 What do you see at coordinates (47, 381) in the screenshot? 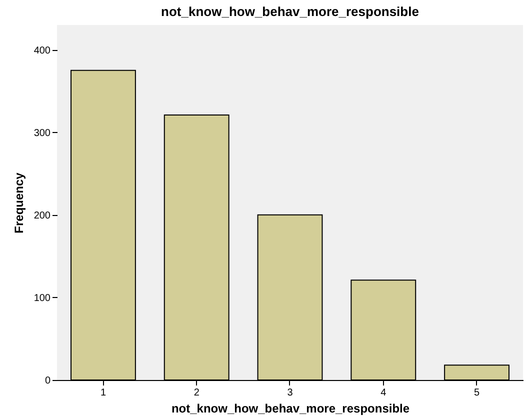
I see `y-tick-label: 0` at bounding box center [47, 381].